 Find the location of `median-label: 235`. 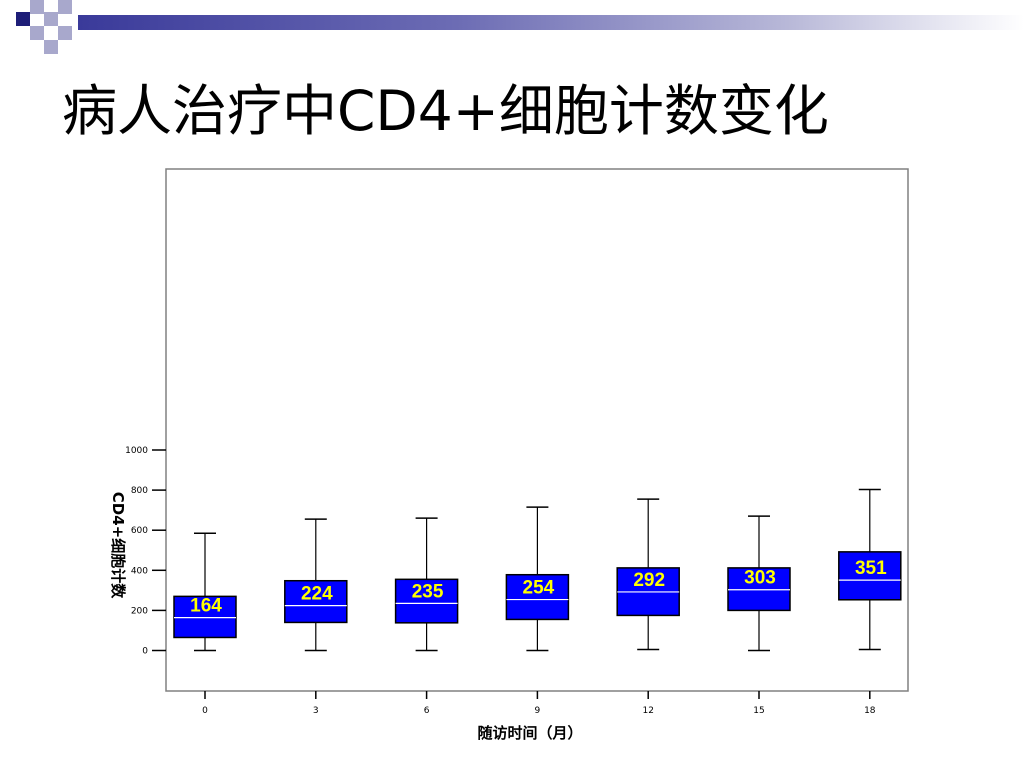

median-label: 235 is located at coordinates (428, 591).